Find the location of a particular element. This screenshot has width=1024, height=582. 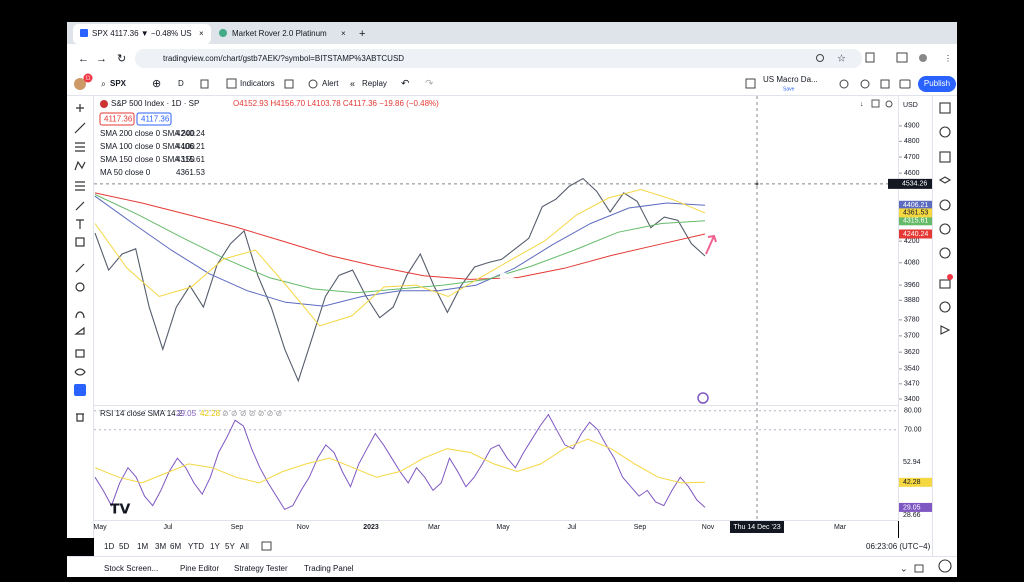

range-button: 1M is located at coordinates (142, 546).